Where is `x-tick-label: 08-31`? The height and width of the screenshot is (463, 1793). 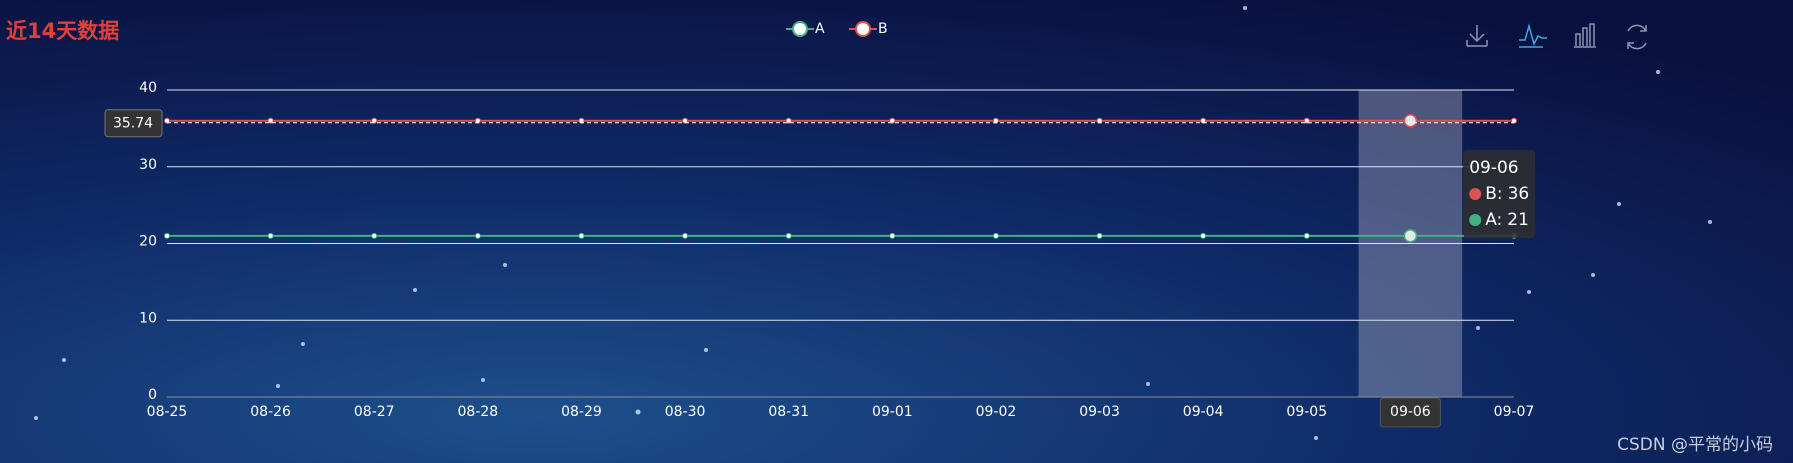
x-tick-label: 08-31 is located at coordinates (788, 412).